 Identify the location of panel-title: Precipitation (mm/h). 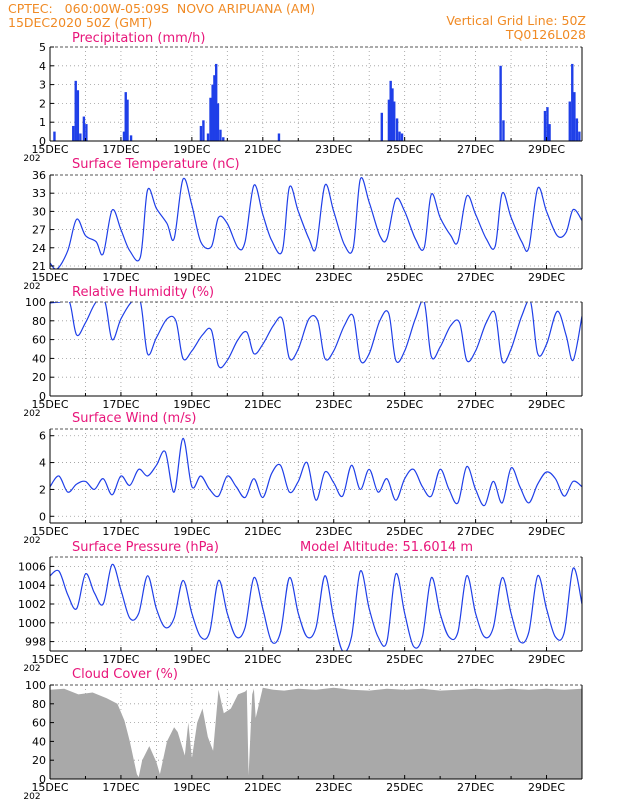
(138, 38).